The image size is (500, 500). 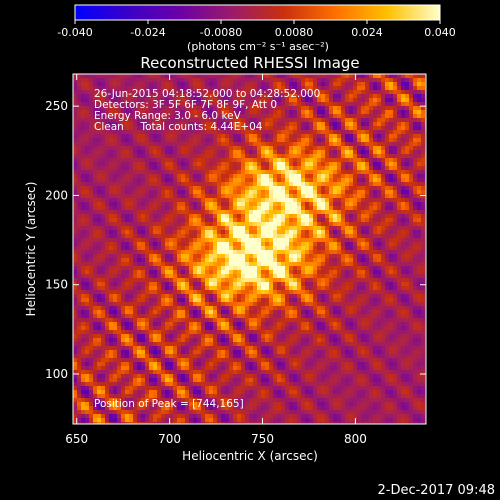 What do you see at coordinates (437, 490) in the screenshot?
I see `footer-date: 2-Dec-2017 09:48` at bounding box center [437, 490].